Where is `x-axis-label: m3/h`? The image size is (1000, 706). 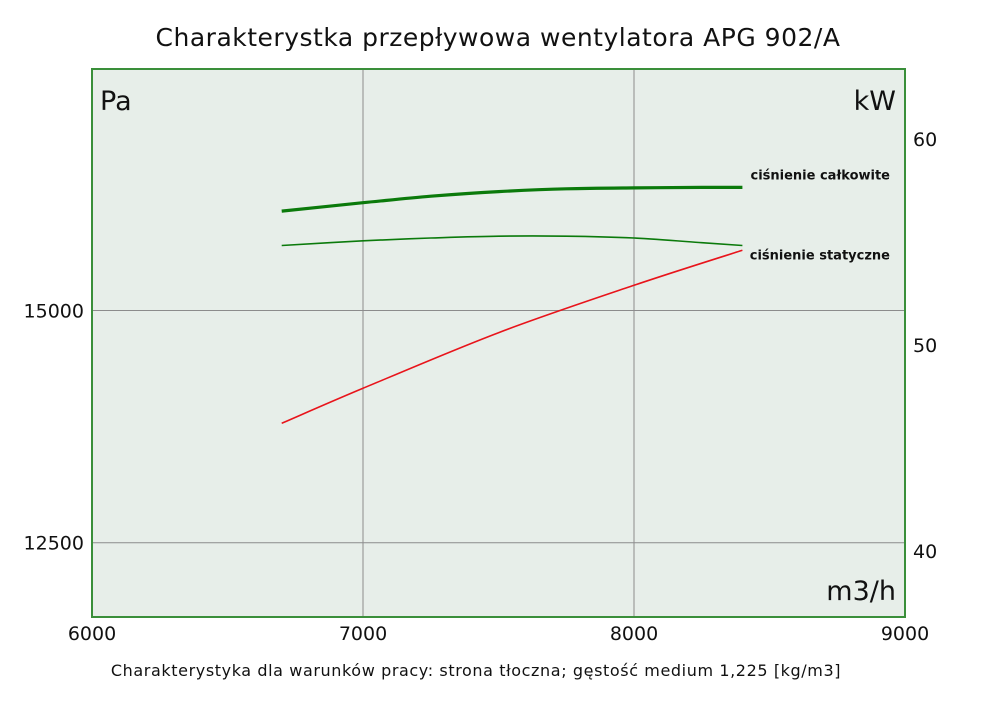 x-axis-label: m3/h is located at coordinates (861, 591).